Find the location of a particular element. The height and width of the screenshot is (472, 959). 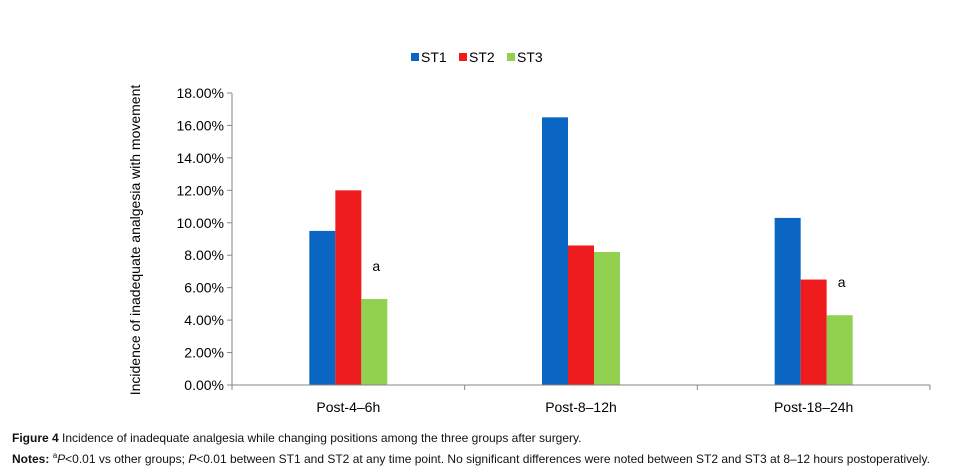

notes-superscript: a is located at coordinates (55, 455).